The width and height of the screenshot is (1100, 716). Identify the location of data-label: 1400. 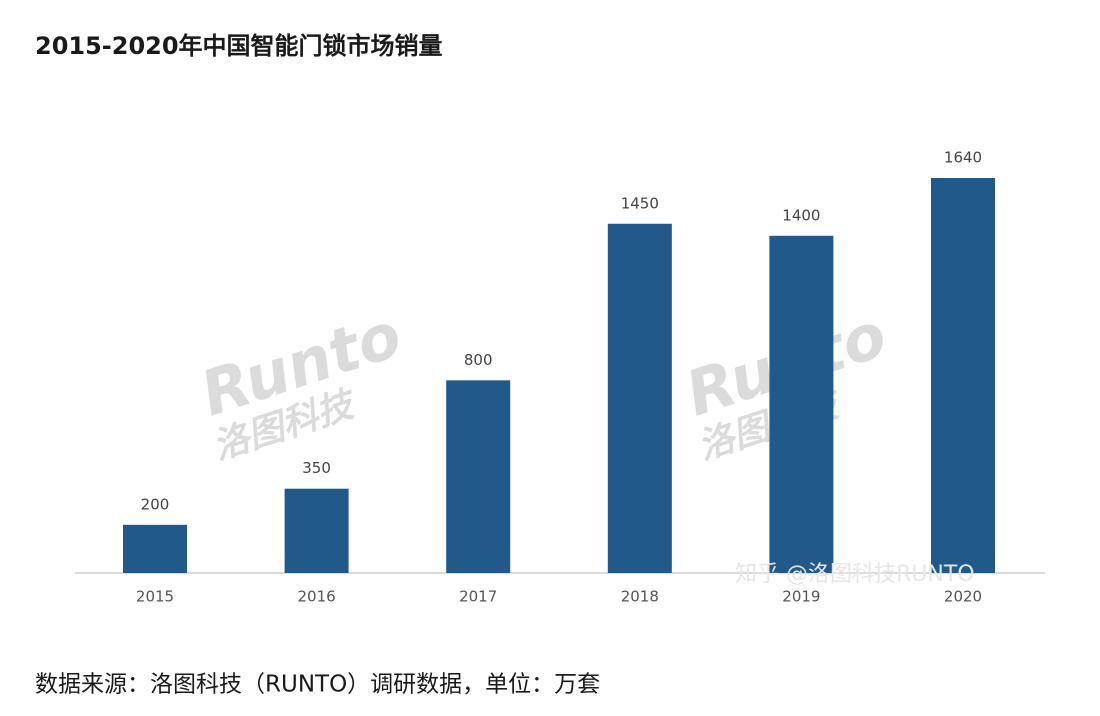
(801, 215).